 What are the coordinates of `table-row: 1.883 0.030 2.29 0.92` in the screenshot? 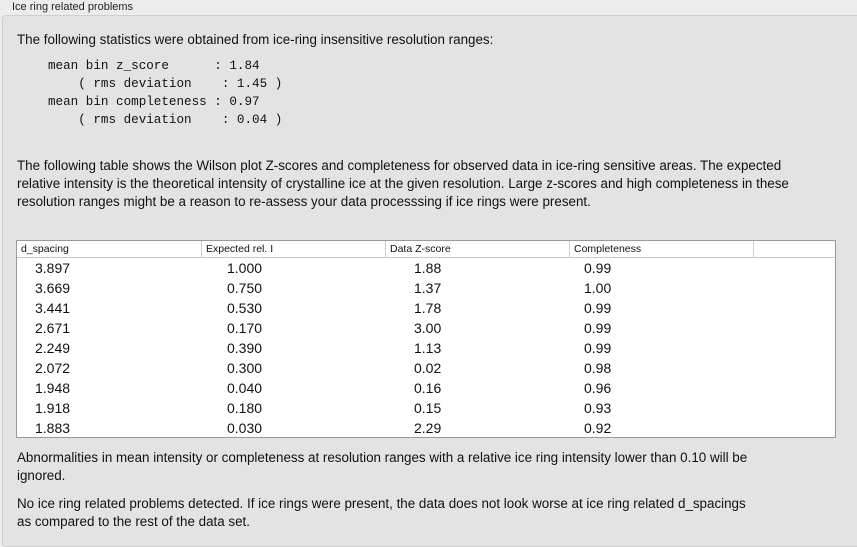 It's located at (426, 428).